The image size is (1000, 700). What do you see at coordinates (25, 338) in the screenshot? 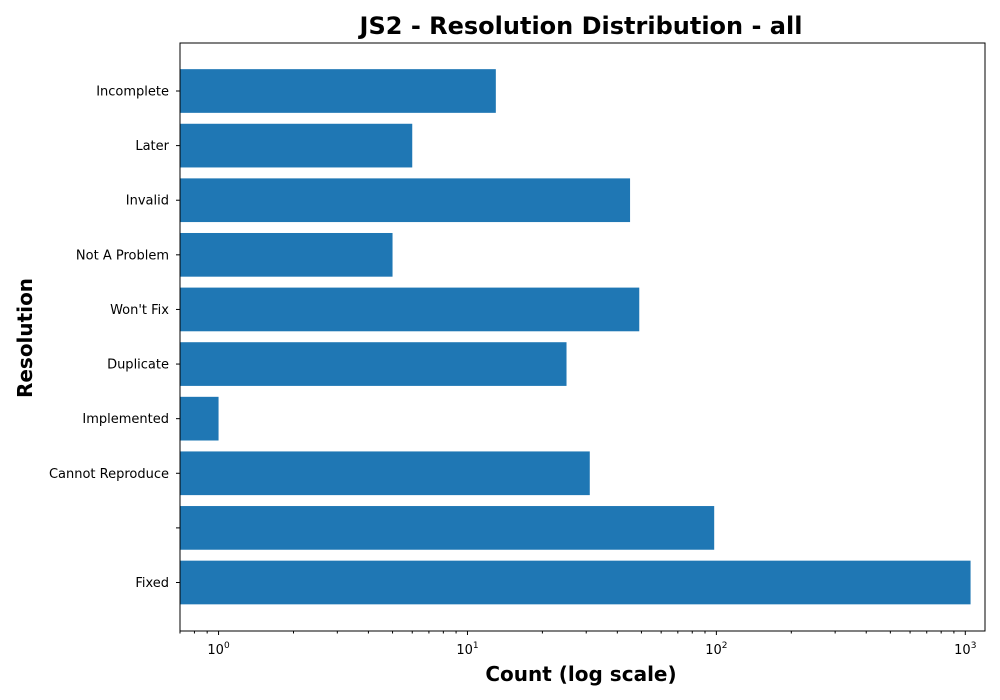
I see `y-axis-label: Resolution` at bounding box center [25, 338].